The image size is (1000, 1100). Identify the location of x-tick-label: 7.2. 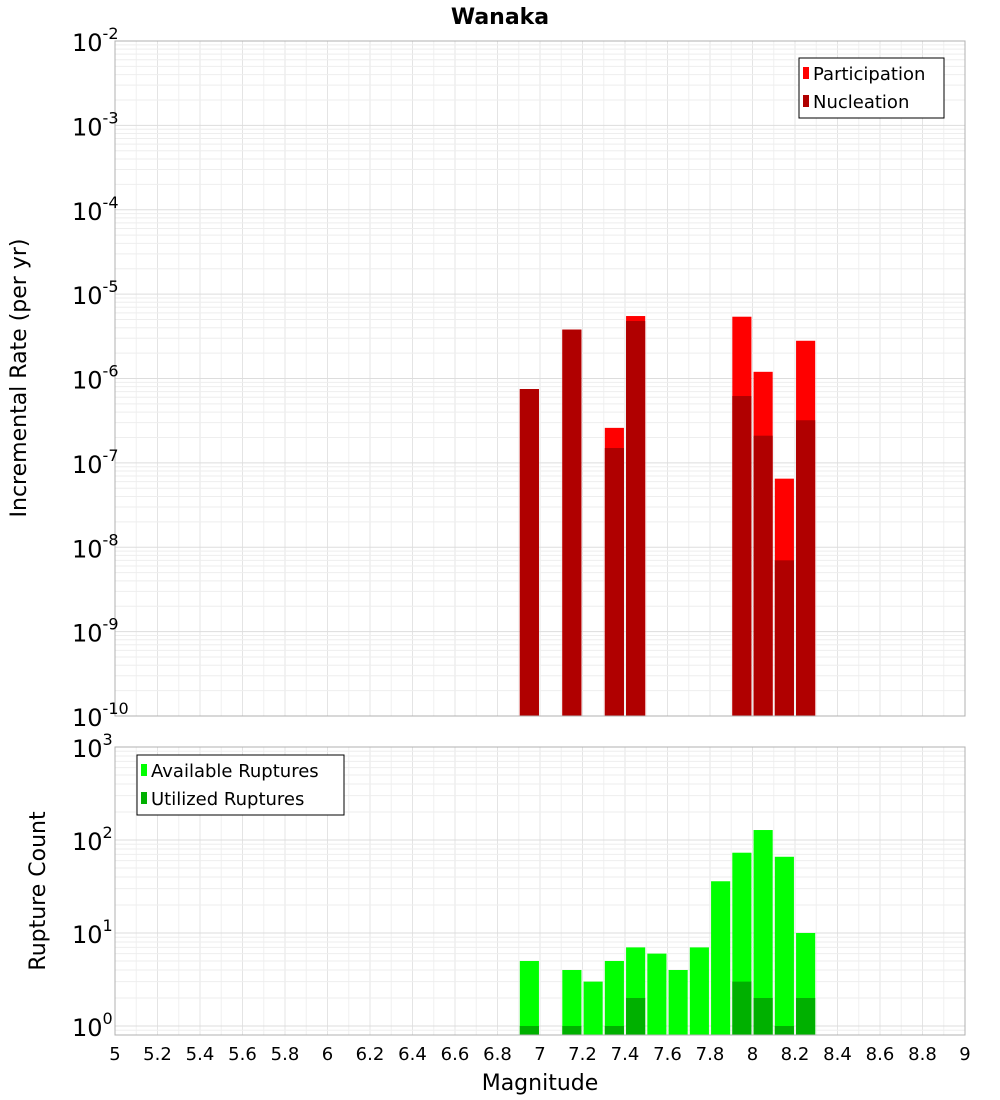
(582, 1054).